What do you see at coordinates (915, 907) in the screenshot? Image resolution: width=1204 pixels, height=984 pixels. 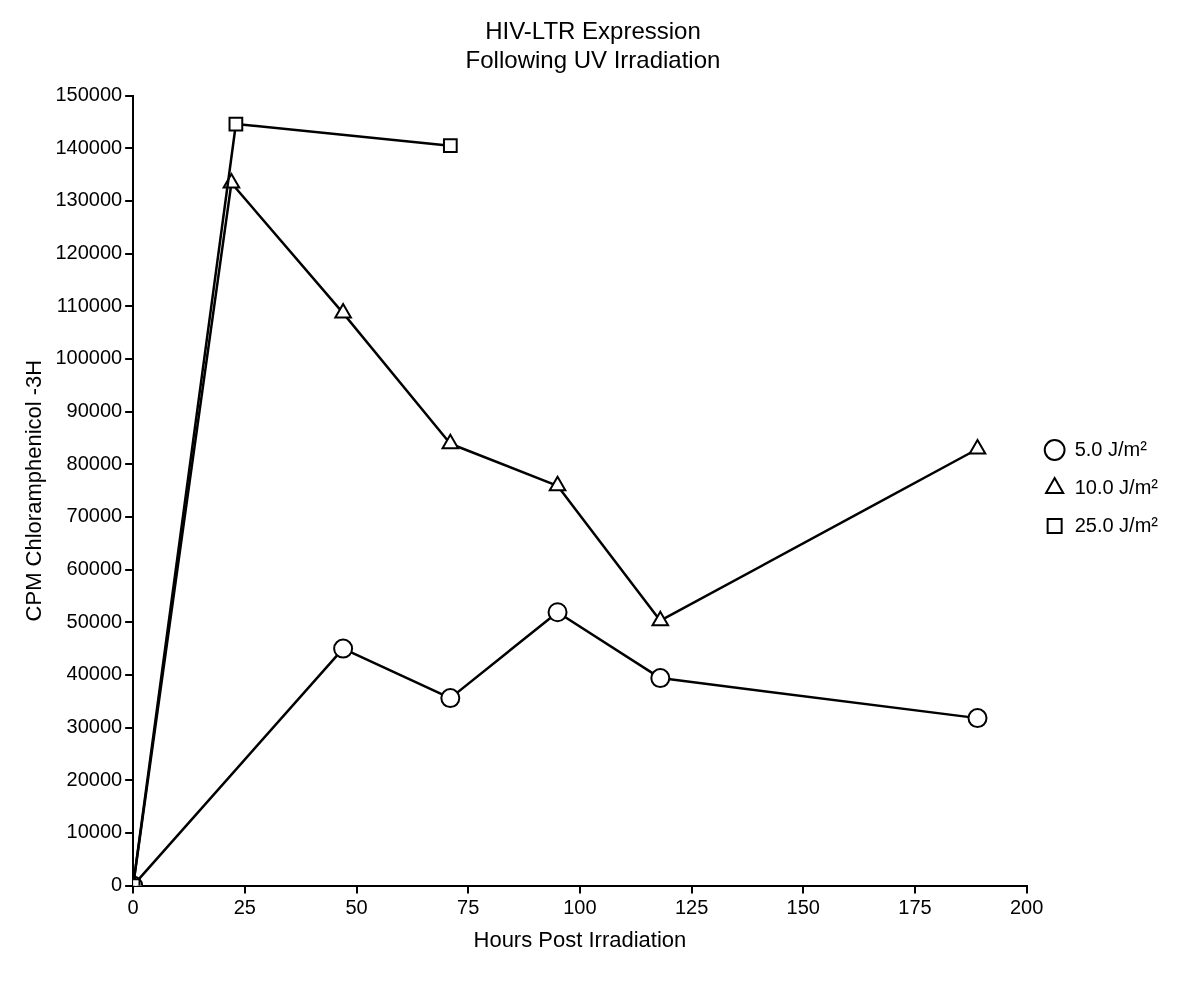 I see `x-tick-label: 175` at bounding box center [915, 907].